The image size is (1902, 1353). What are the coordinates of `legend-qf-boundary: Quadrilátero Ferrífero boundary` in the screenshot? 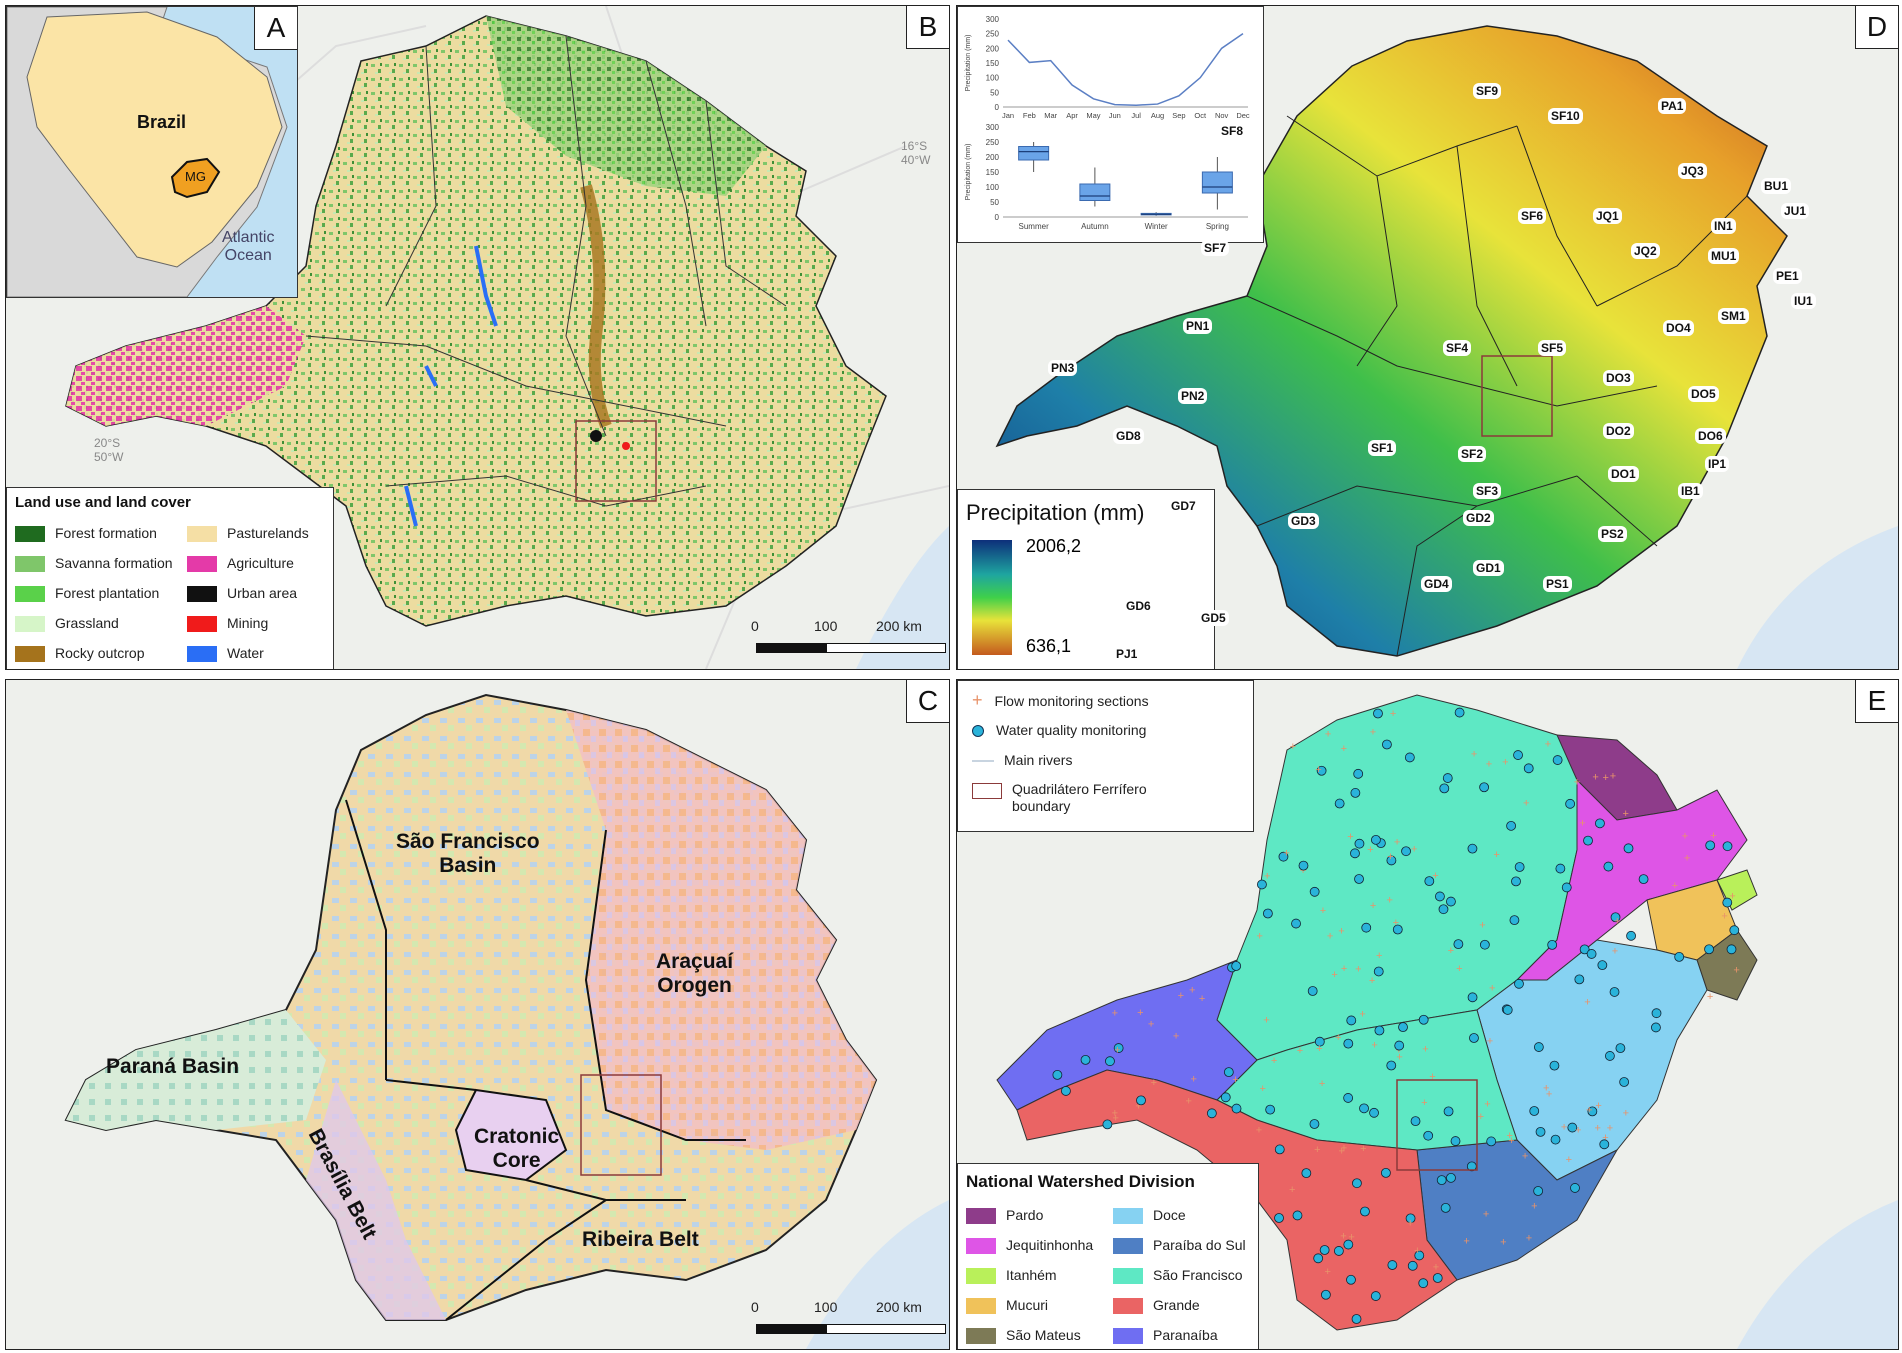 It's located at (1059, 799).